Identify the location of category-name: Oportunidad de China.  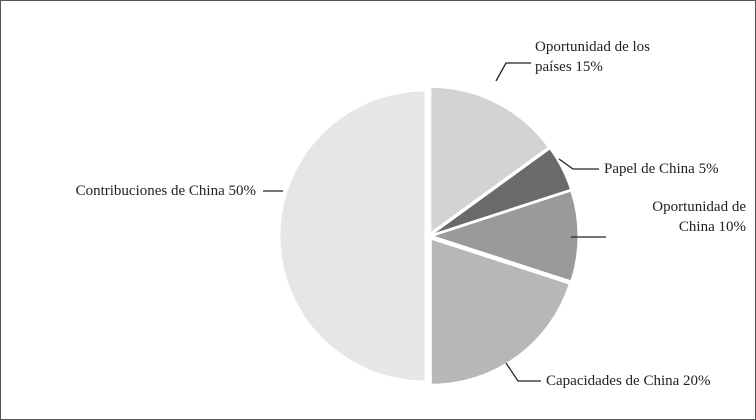
(699, 217).